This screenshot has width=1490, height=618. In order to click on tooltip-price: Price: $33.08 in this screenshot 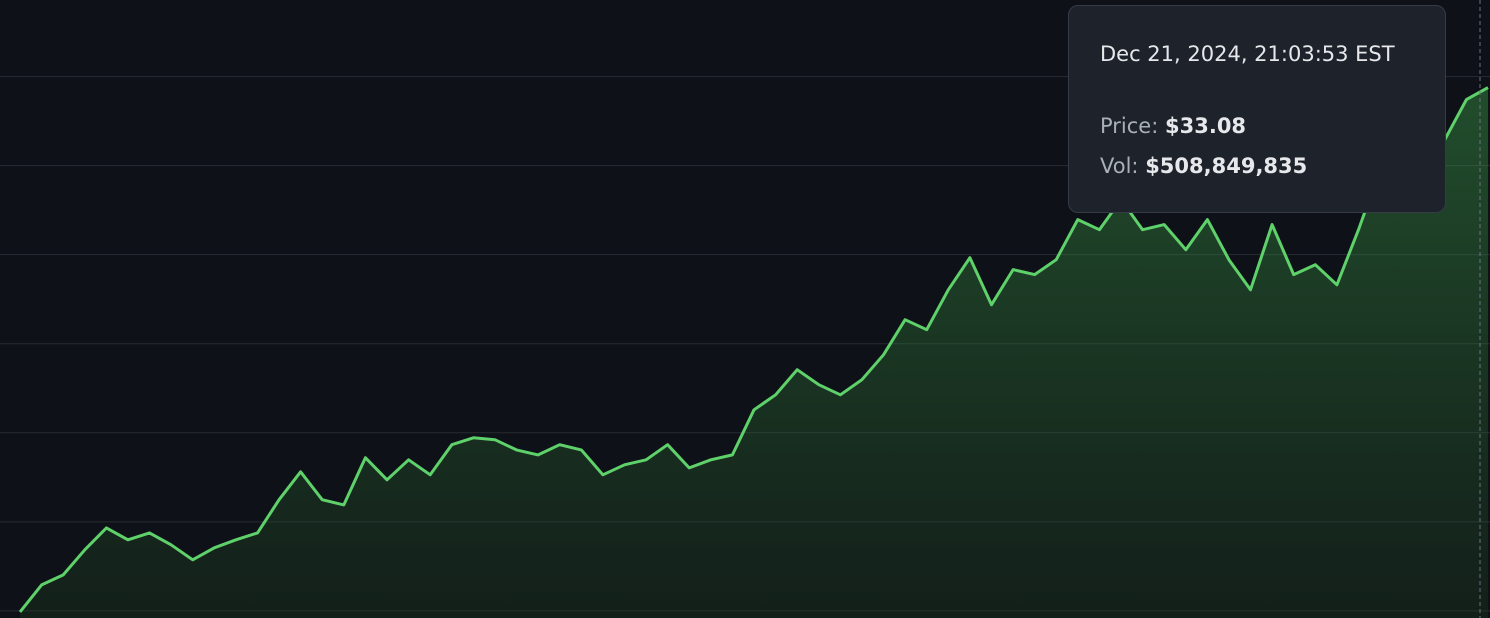, I will do `click(1173, 126)`.